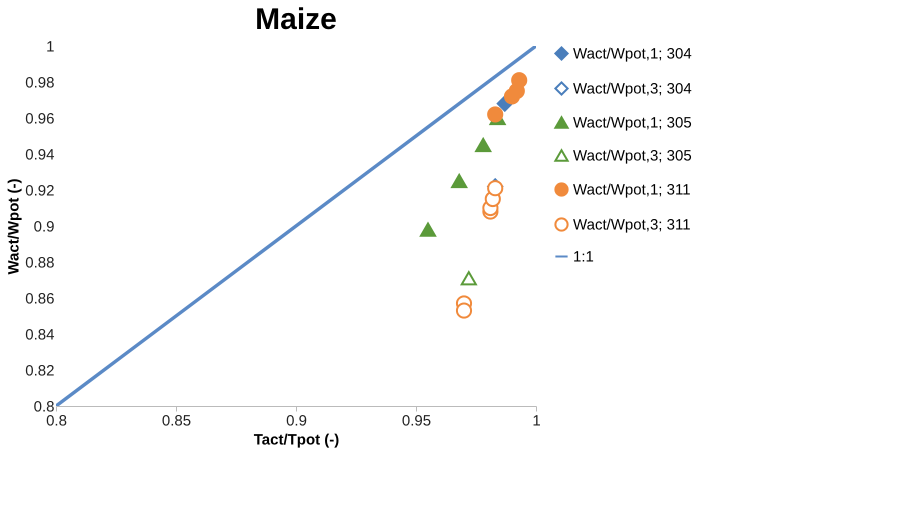  Describe the element at coordinates (39, 119) in the screenshot. I see `y-tick-label: 0.96` at that location.